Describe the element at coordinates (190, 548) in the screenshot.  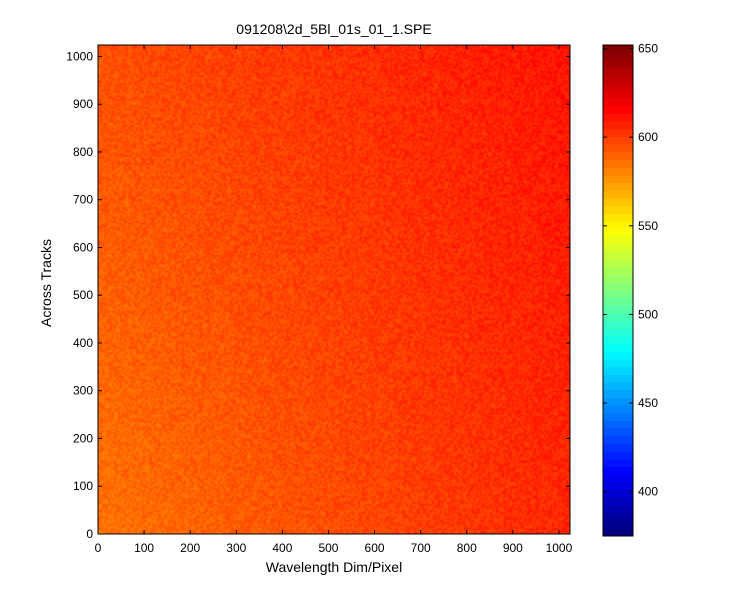
I see `x-tick-label: 200` at that location.